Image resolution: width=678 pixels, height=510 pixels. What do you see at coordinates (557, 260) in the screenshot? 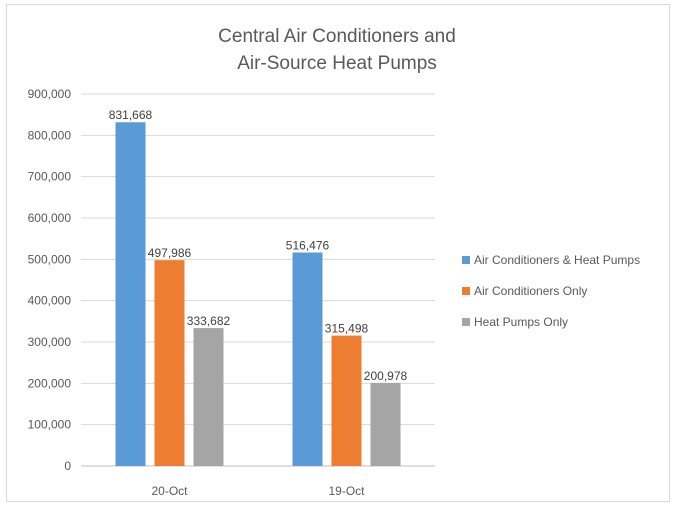
I see `legend-label-ac-and-hp: Air Conditioners & Heat Pumps` at bounding box center [557, 260].